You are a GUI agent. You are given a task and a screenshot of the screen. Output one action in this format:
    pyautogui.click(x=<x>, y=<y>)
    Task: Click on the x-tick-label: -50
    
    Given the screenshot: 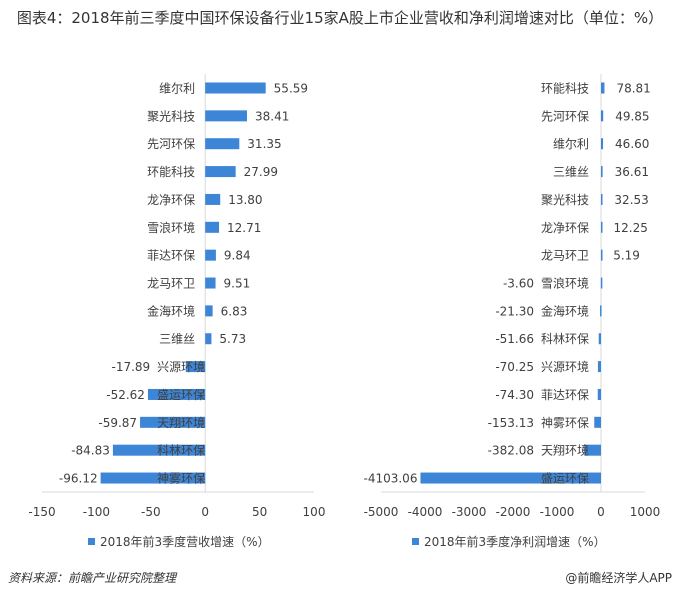 What is the action you would take?
    pyautogui.click(x=151, y=512)
    